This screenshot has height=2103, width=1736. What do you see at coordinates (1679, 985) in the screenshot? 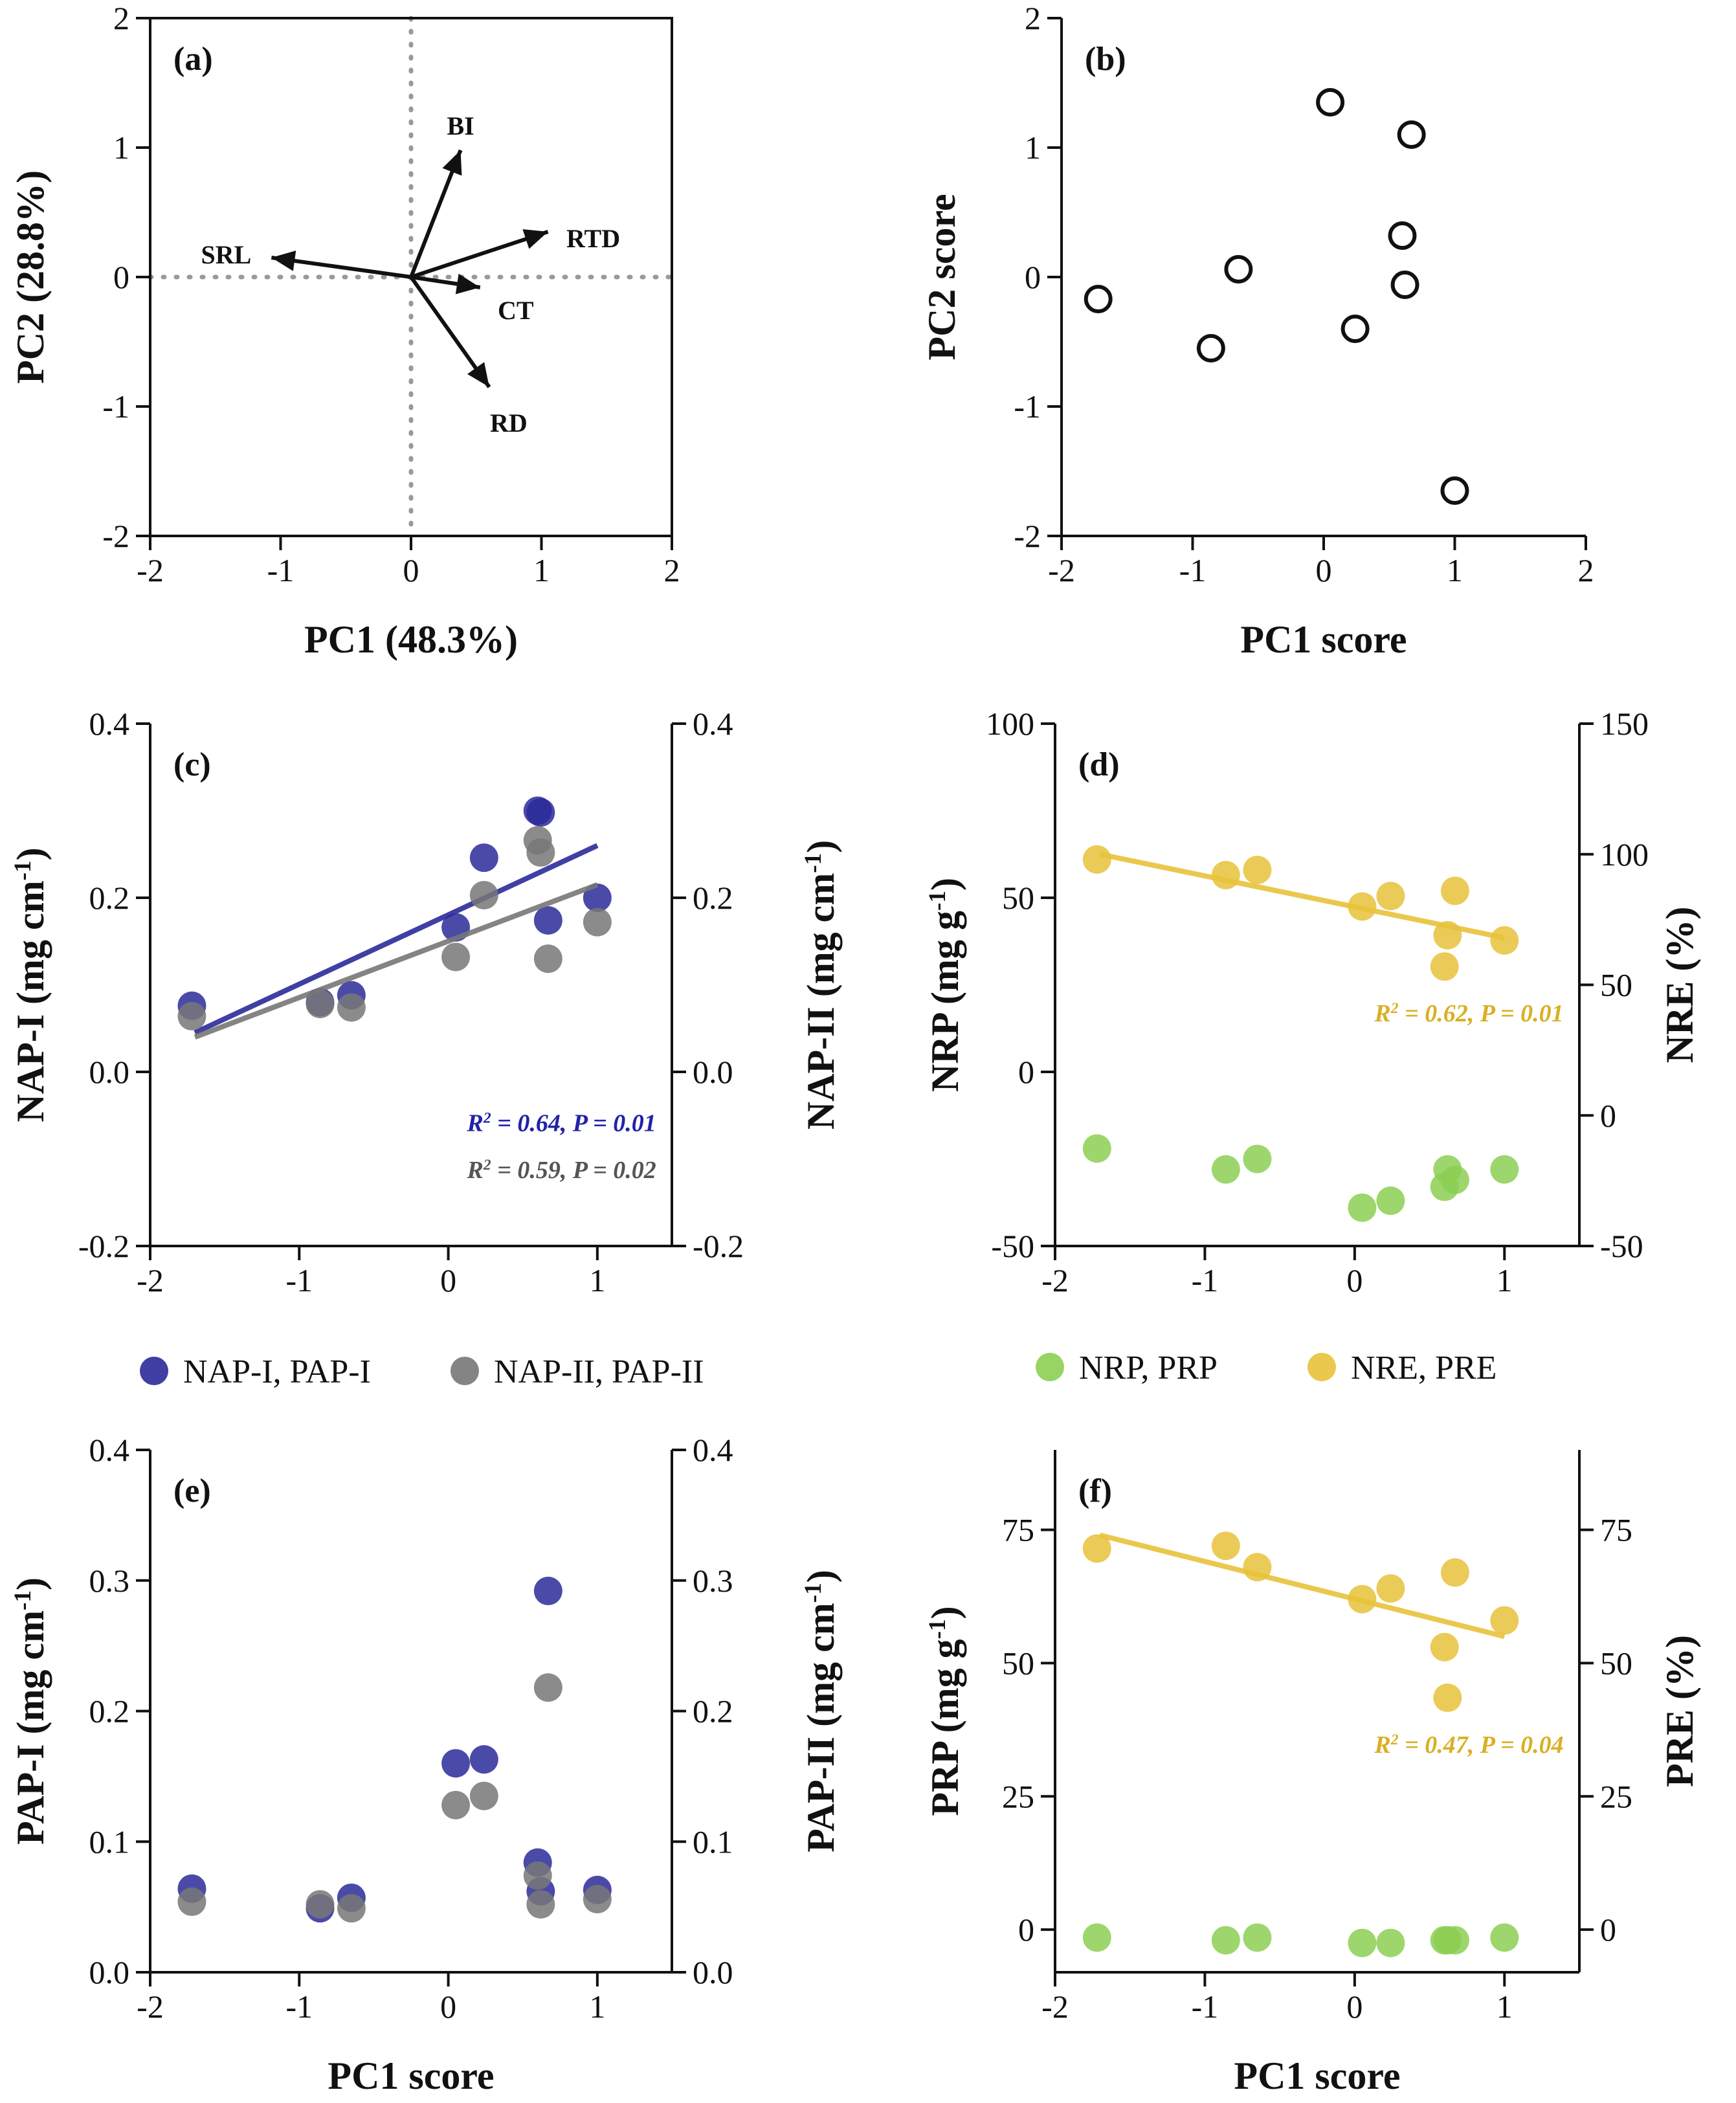
I see `y2-axis-title: NRE (%)` at bounding box center [1679, 985].